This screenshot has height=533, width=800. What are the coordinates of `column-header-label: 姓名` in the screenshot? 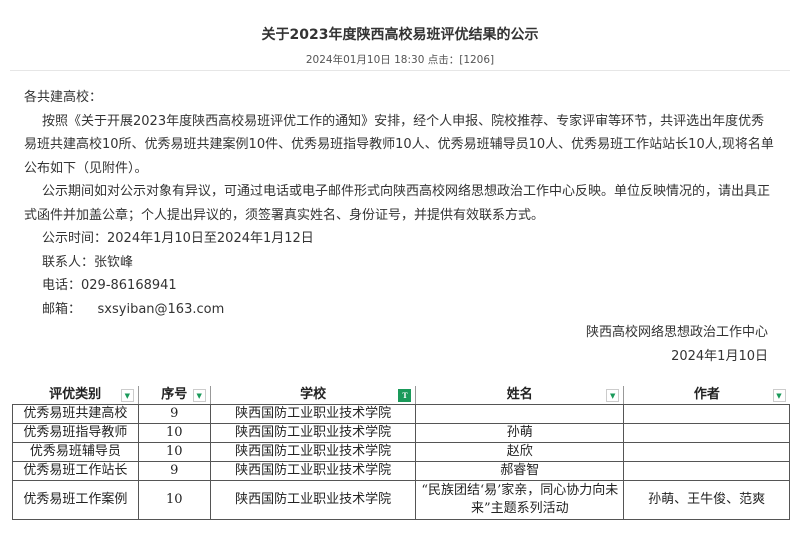 It's located at (519, 394).